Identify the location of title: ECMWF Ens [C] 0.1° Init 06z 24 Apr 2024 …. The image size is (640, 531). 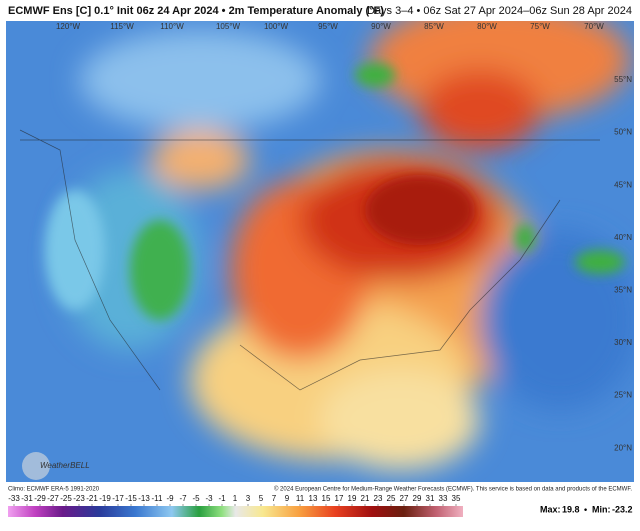
(196, 11).